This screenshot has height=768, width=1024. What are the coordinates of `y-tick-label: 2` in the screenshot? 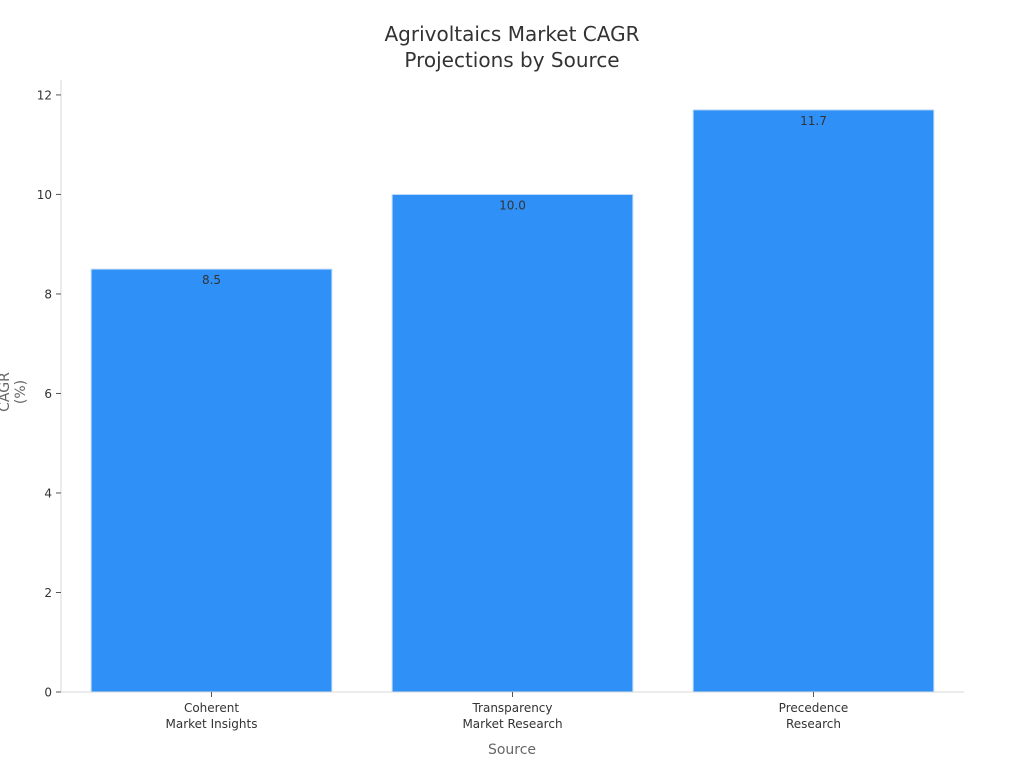 It's located at (48, 593).